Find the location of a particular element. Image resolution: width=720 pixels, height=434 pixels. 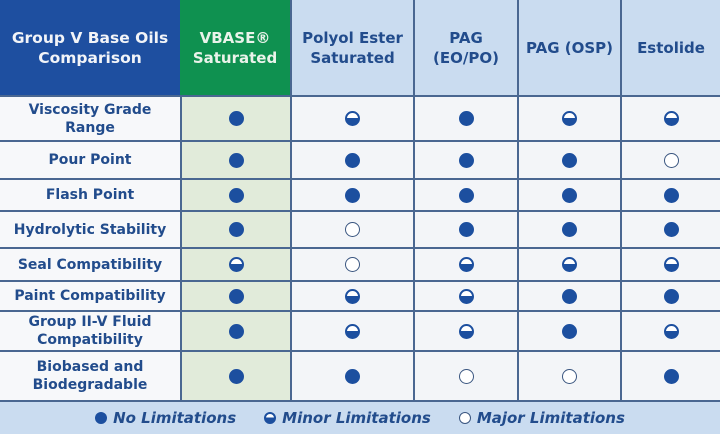

row-label: Biobased and Biodegradable is located at coordinates (90, 376).